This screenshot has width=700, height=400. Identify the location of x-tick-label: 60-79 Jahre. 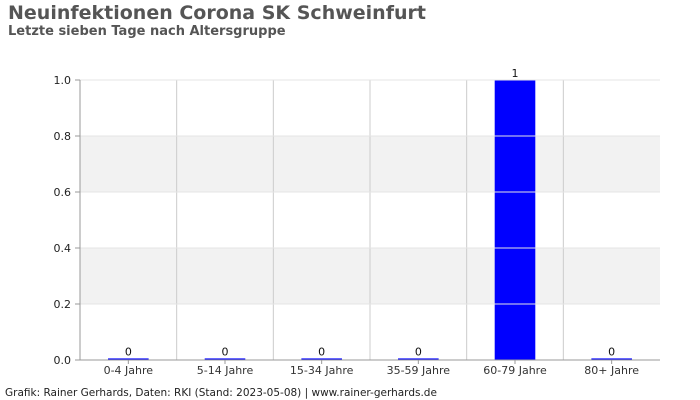
(515, 370).